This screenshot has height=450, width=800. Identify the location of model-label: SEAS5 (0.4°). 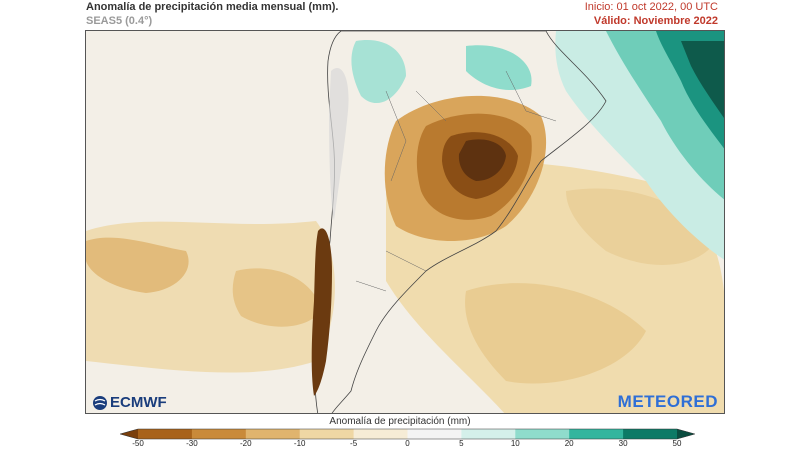
(119, 21).